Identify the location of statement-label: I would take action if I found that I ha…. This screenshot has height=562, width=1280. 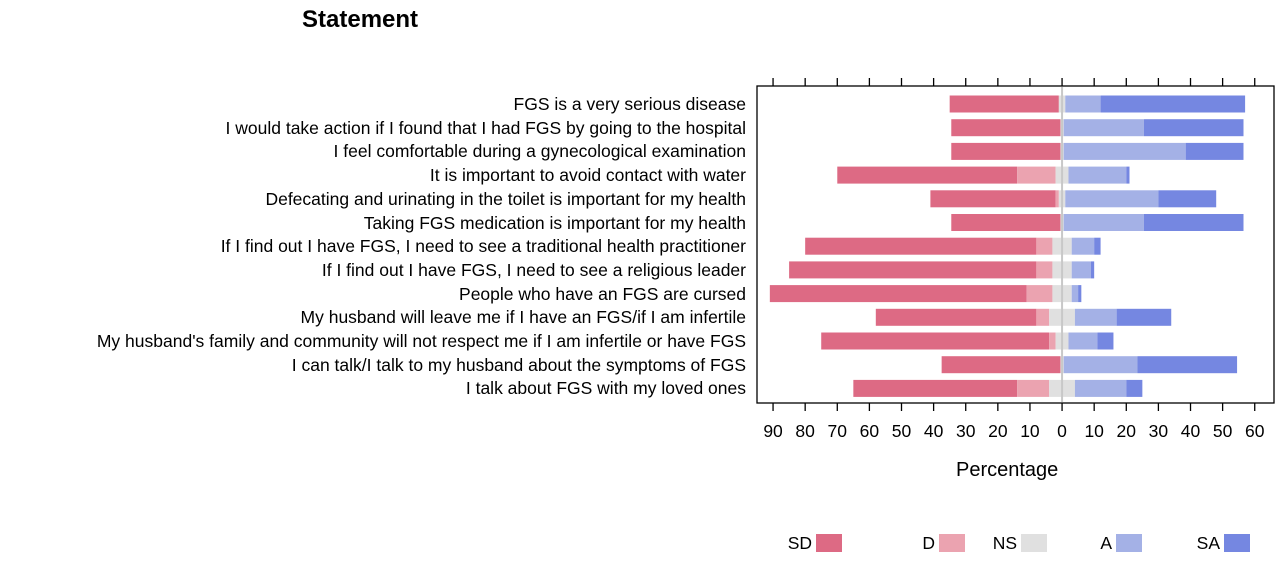
(485, 127).